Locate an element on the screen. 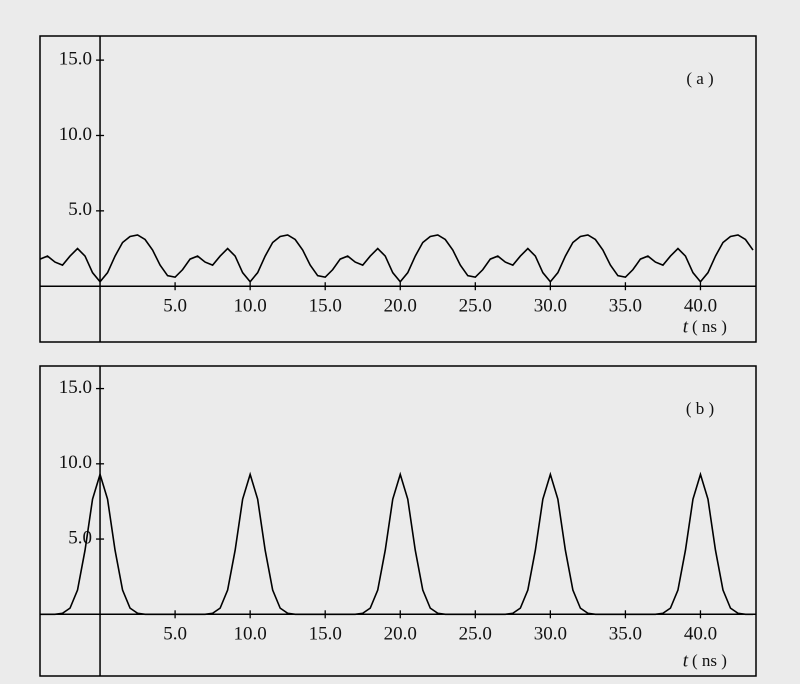  y-tick-label: 5.0 is located at coordinates (80, 209).